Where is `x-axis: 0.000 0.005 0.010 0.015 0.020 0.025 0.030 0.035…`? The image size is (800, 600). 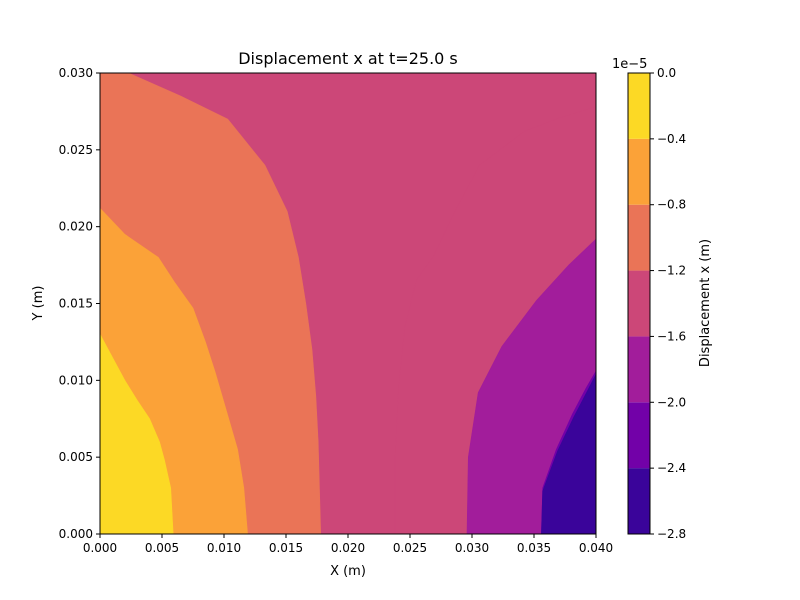
x-axis: 0.000 0.005 0.010 0.015 0.020 0.025 0.030 0.035… is located at coordinates (348, 544).